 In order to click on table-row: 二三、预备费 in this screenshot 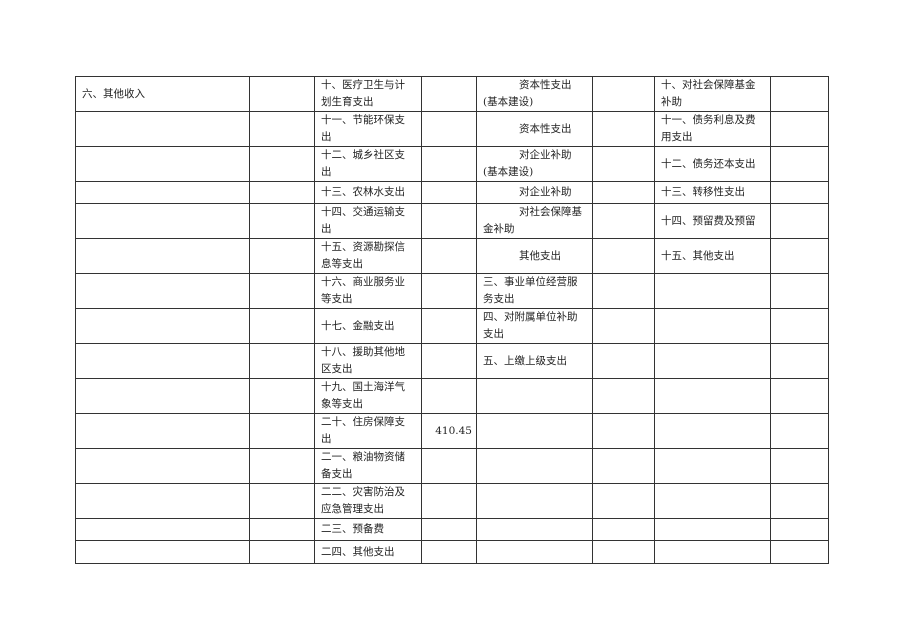, I will do `click(452, 529)`.